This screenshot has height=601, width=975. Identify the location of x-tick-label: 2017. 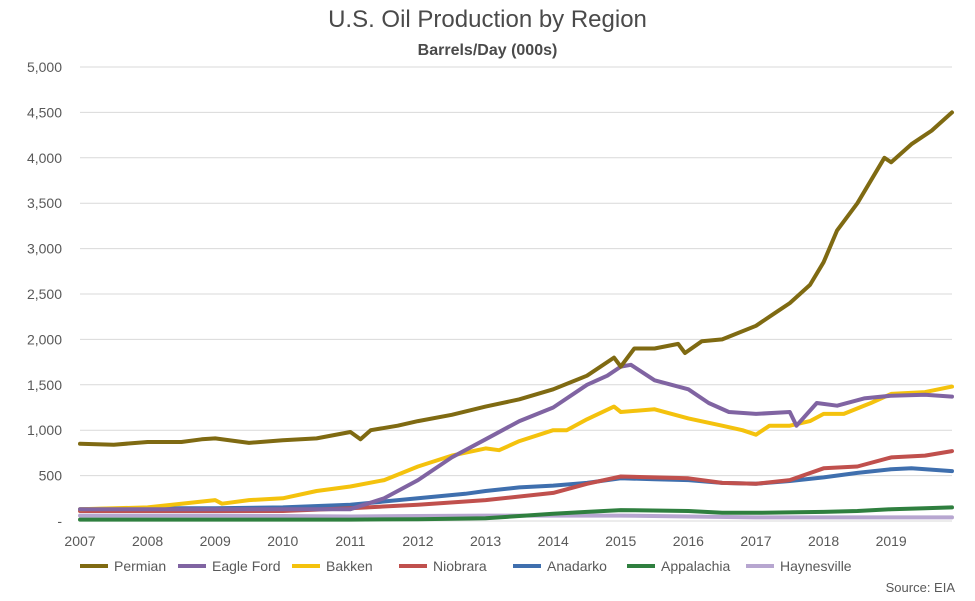
(755, 541).